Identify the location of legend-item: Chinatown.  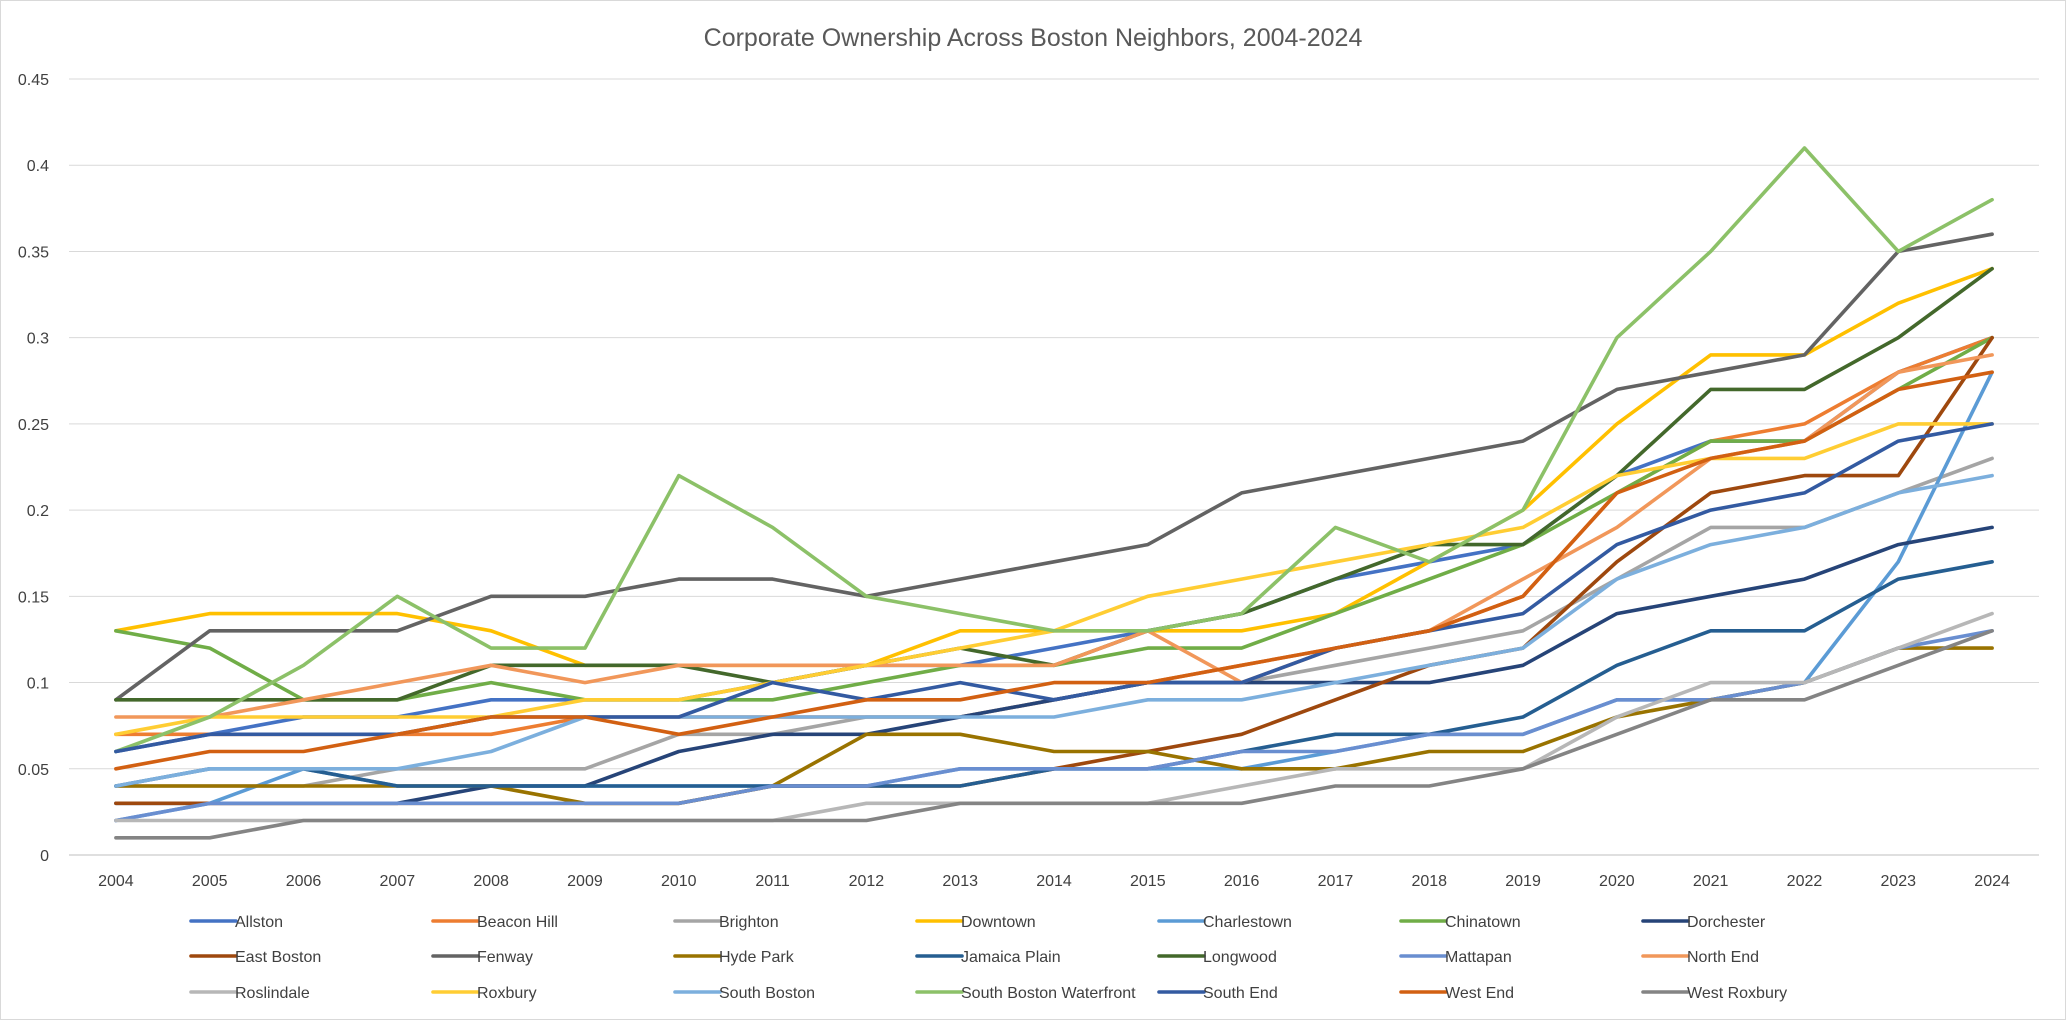
(1460, 922).